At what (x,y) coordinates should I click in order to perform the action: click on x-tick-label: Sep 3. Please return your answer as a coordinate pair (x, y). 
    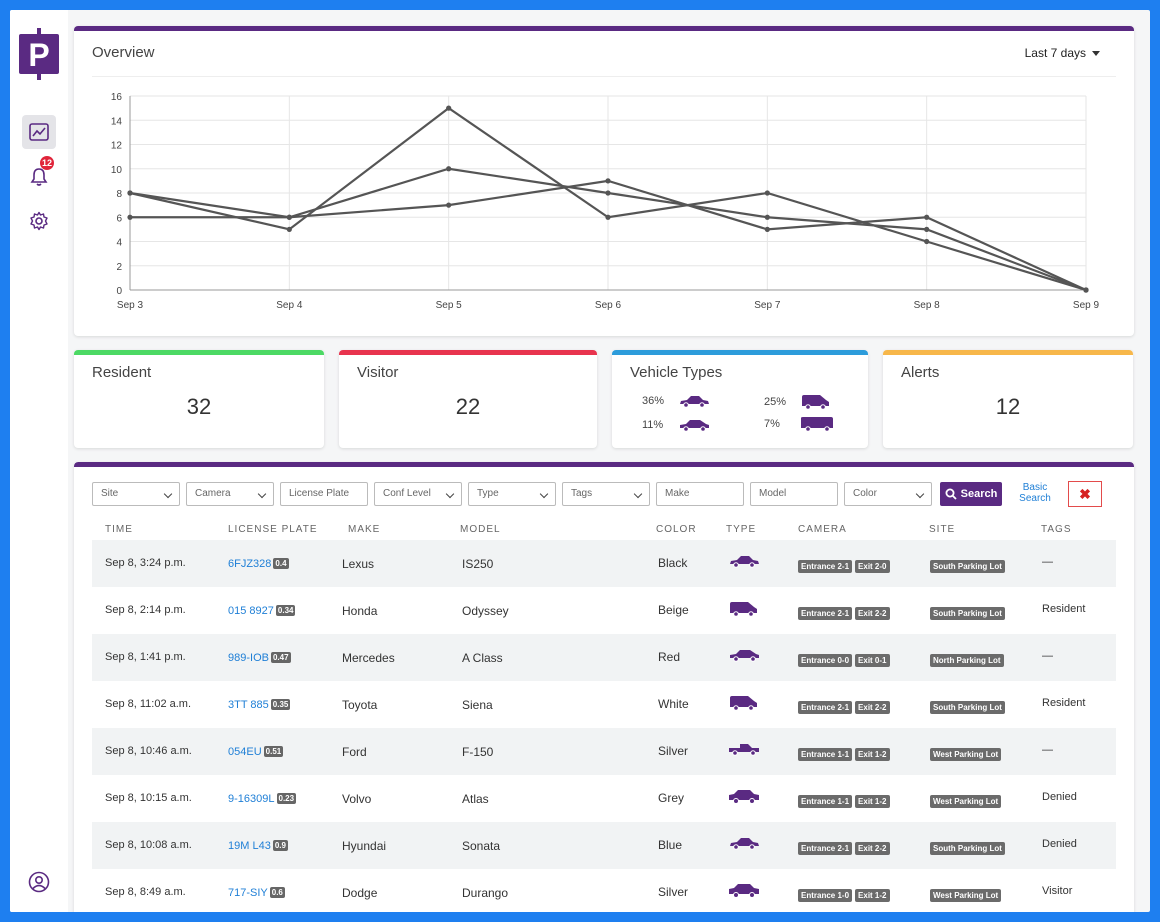
    Looking at the image, I should click on (130, 305).